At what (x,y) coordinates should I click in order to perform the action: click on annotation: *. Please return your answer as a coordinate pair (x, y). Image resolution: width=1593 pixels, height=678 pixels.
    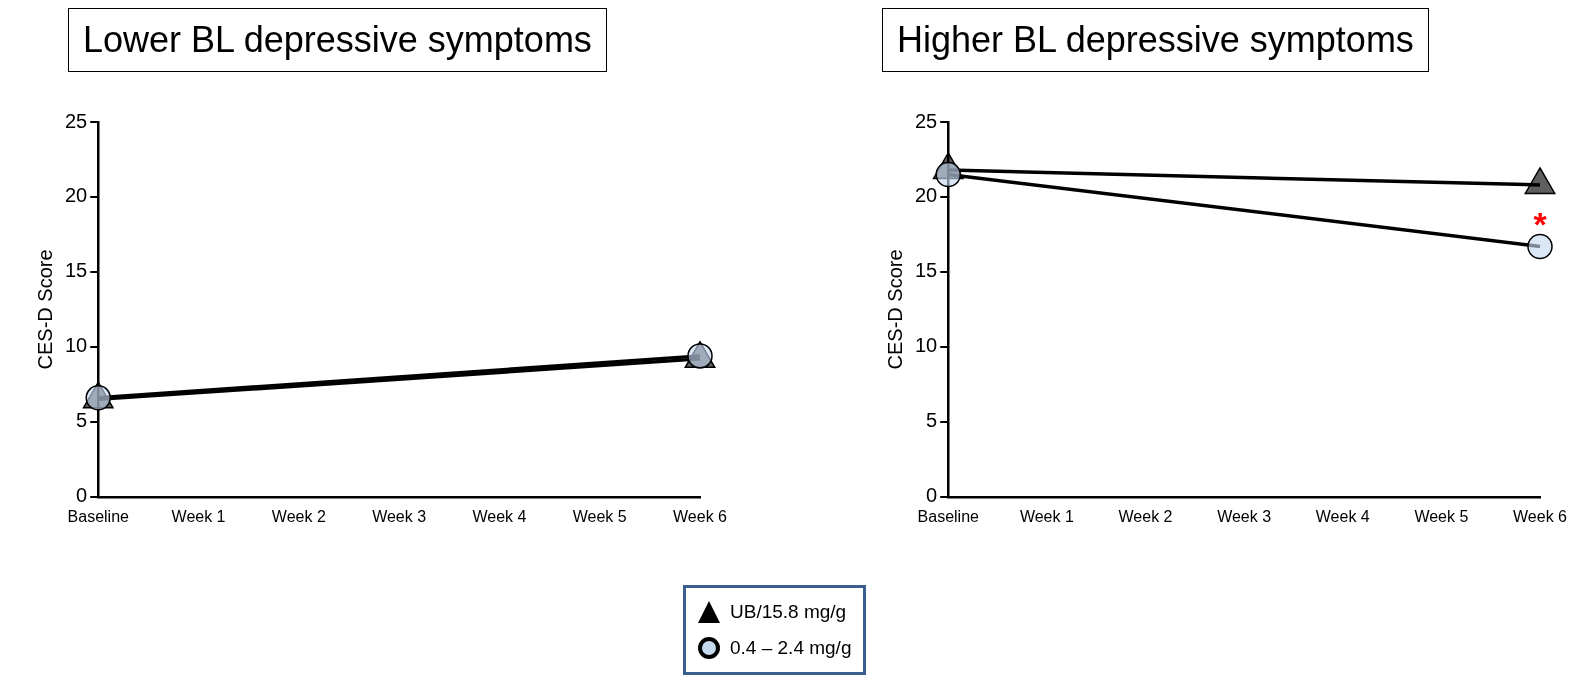
    Looking at the image, I should click on (1540, 223).